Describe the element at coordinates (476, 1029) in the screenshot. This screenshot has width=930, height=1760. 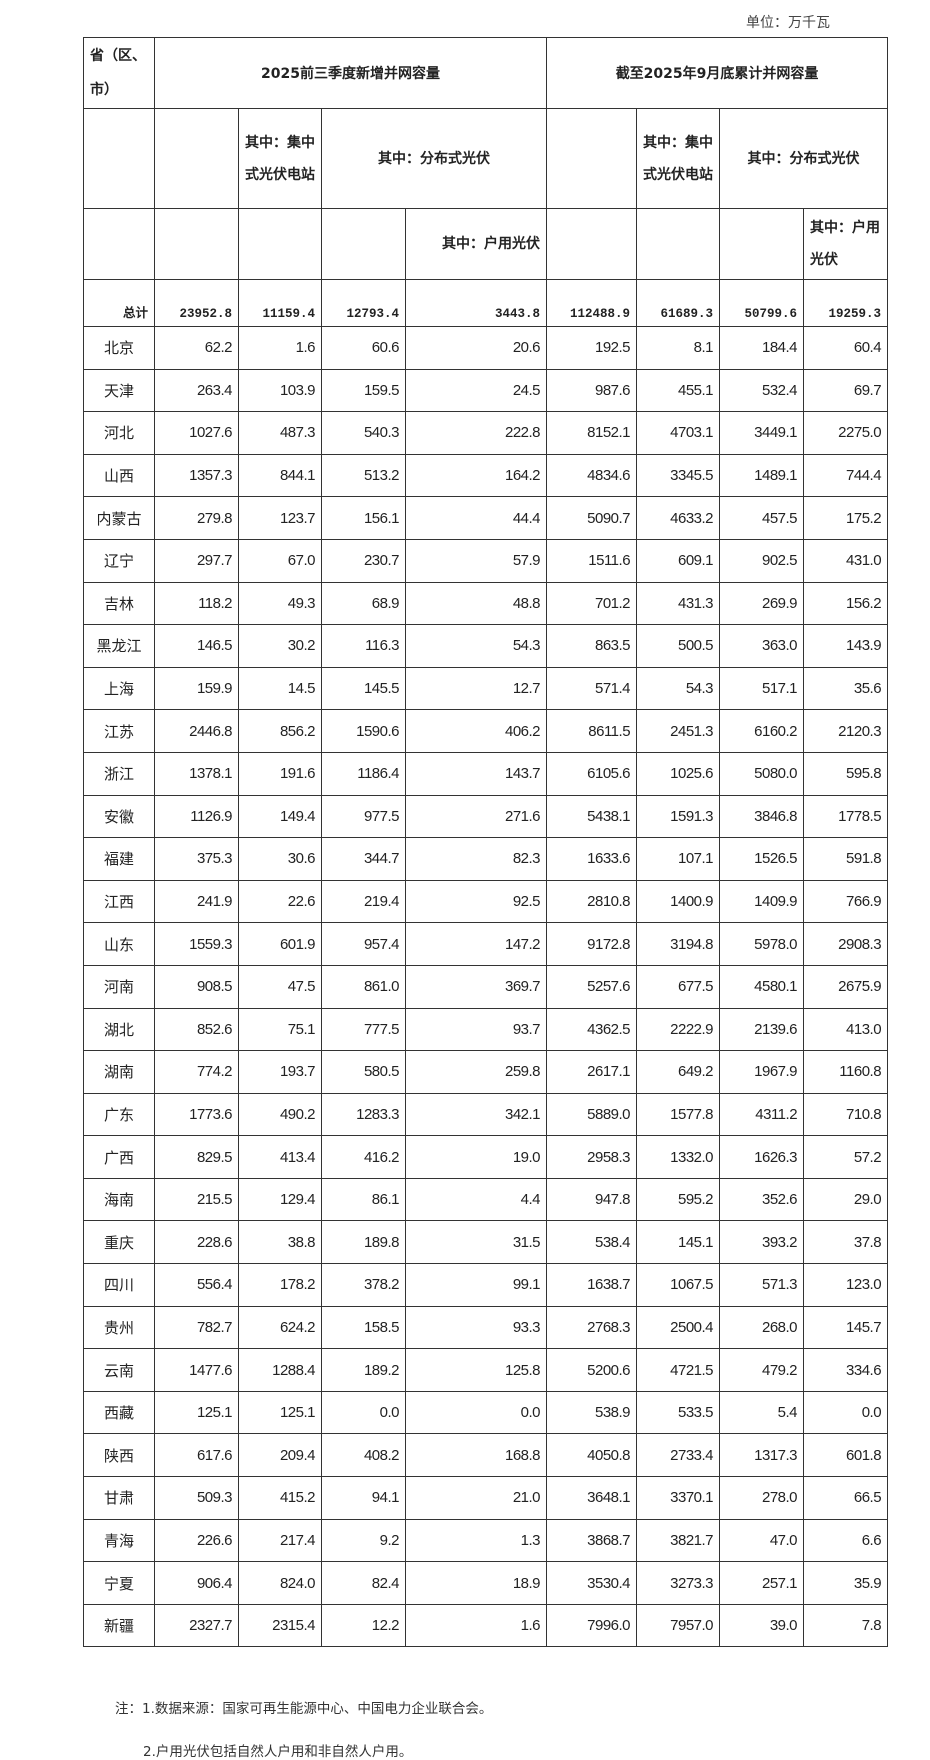
I see `capacity-value: 93.7` at that location.